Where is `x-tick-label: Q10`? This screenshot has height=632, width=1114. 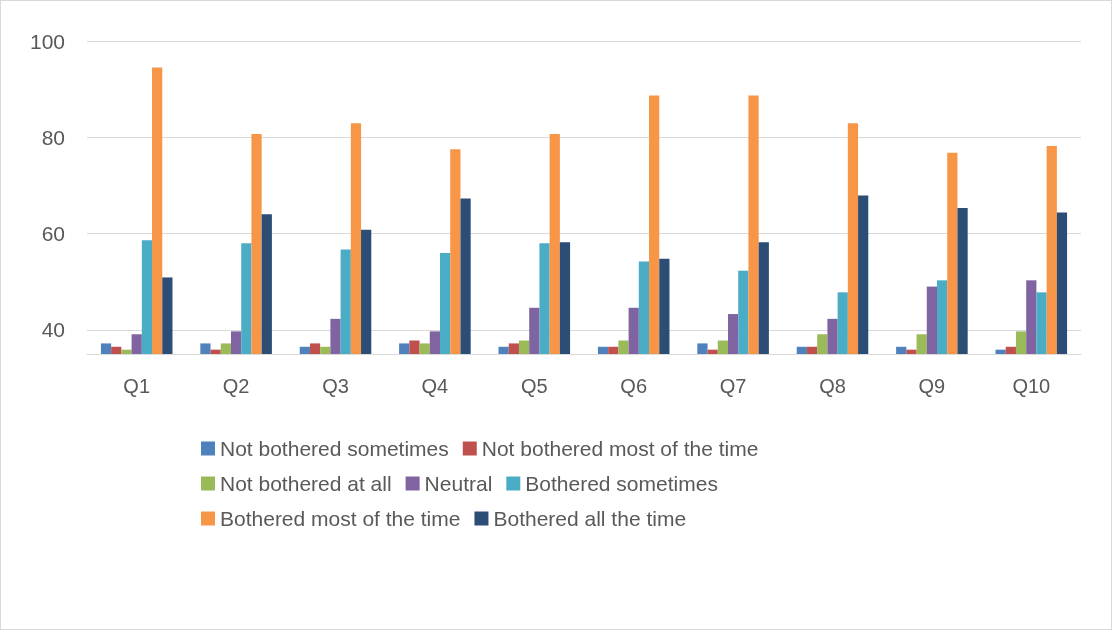
x-tick-label: Q10 is located at coordinates (1031, 386).